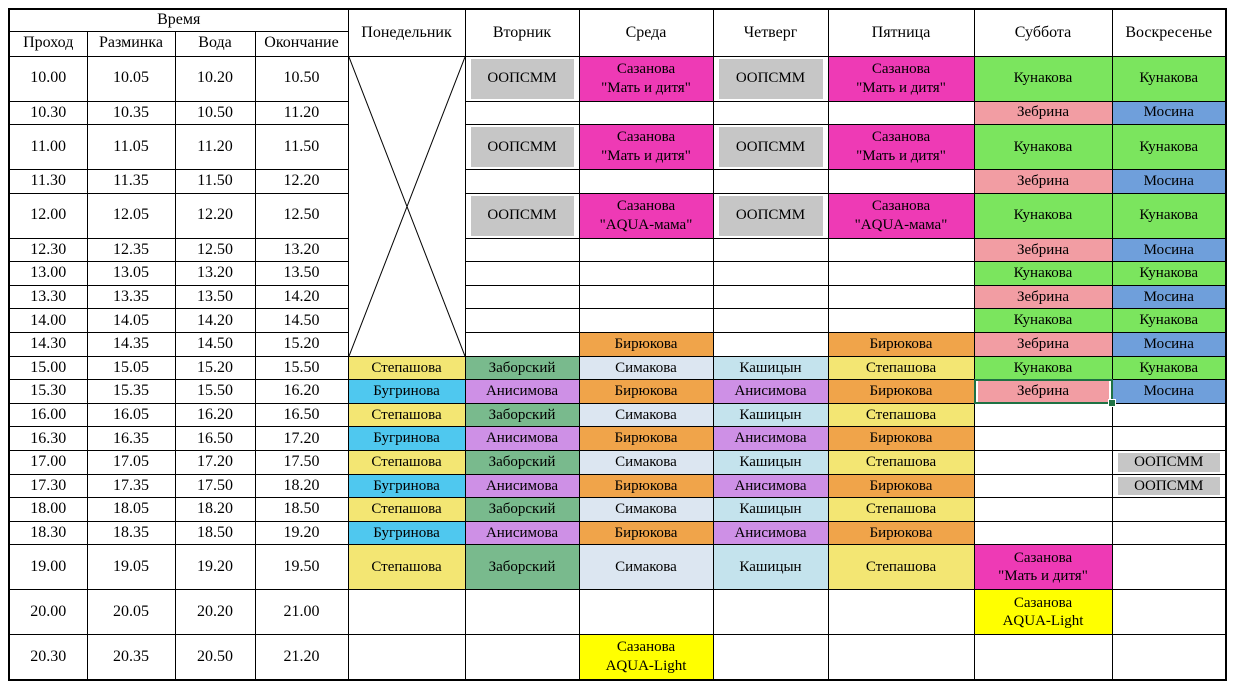  What do you see at coordinates (215, 250) in the screenshot?
I see `time-cell: 12.50` at bounding box center [215, 250].